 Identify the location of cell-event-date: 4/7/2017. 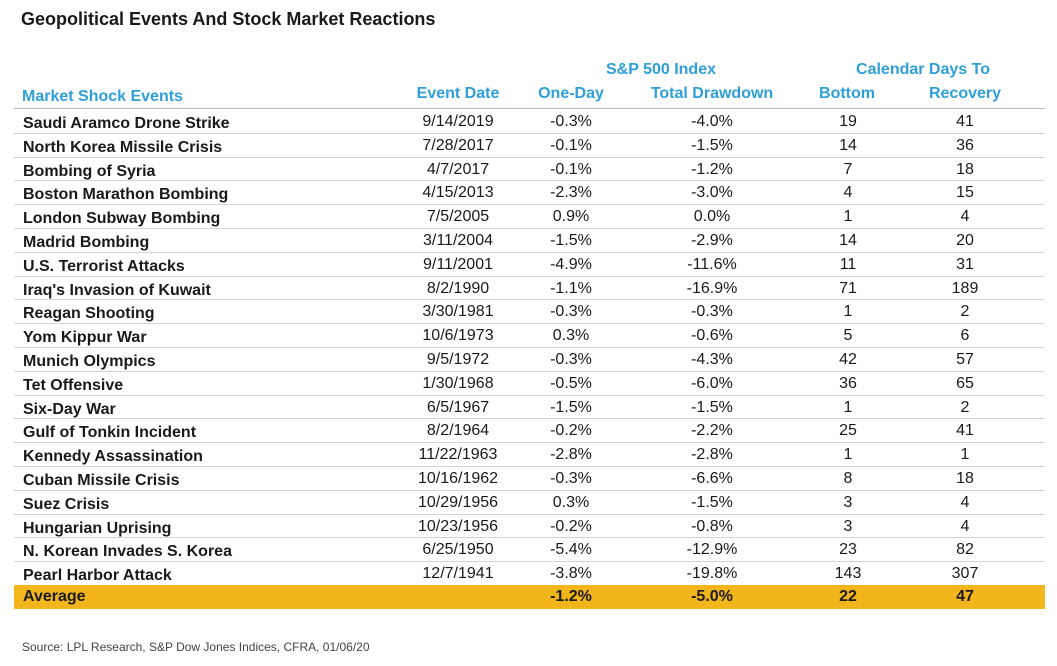
(458, 169).